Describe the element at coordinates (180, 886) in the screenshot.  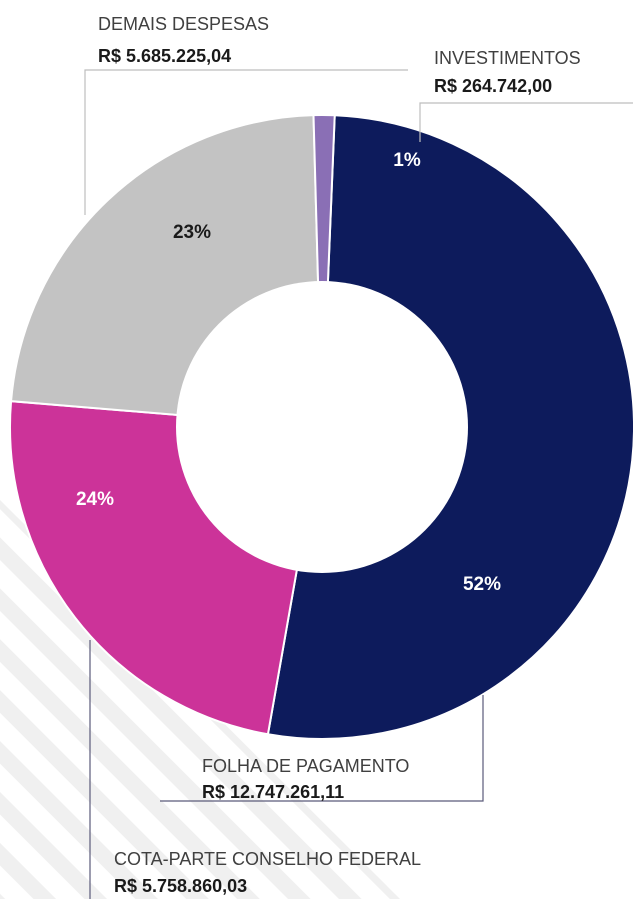
I see `slice-value-cota-parte: R$ 5.758.860,03` at that location.